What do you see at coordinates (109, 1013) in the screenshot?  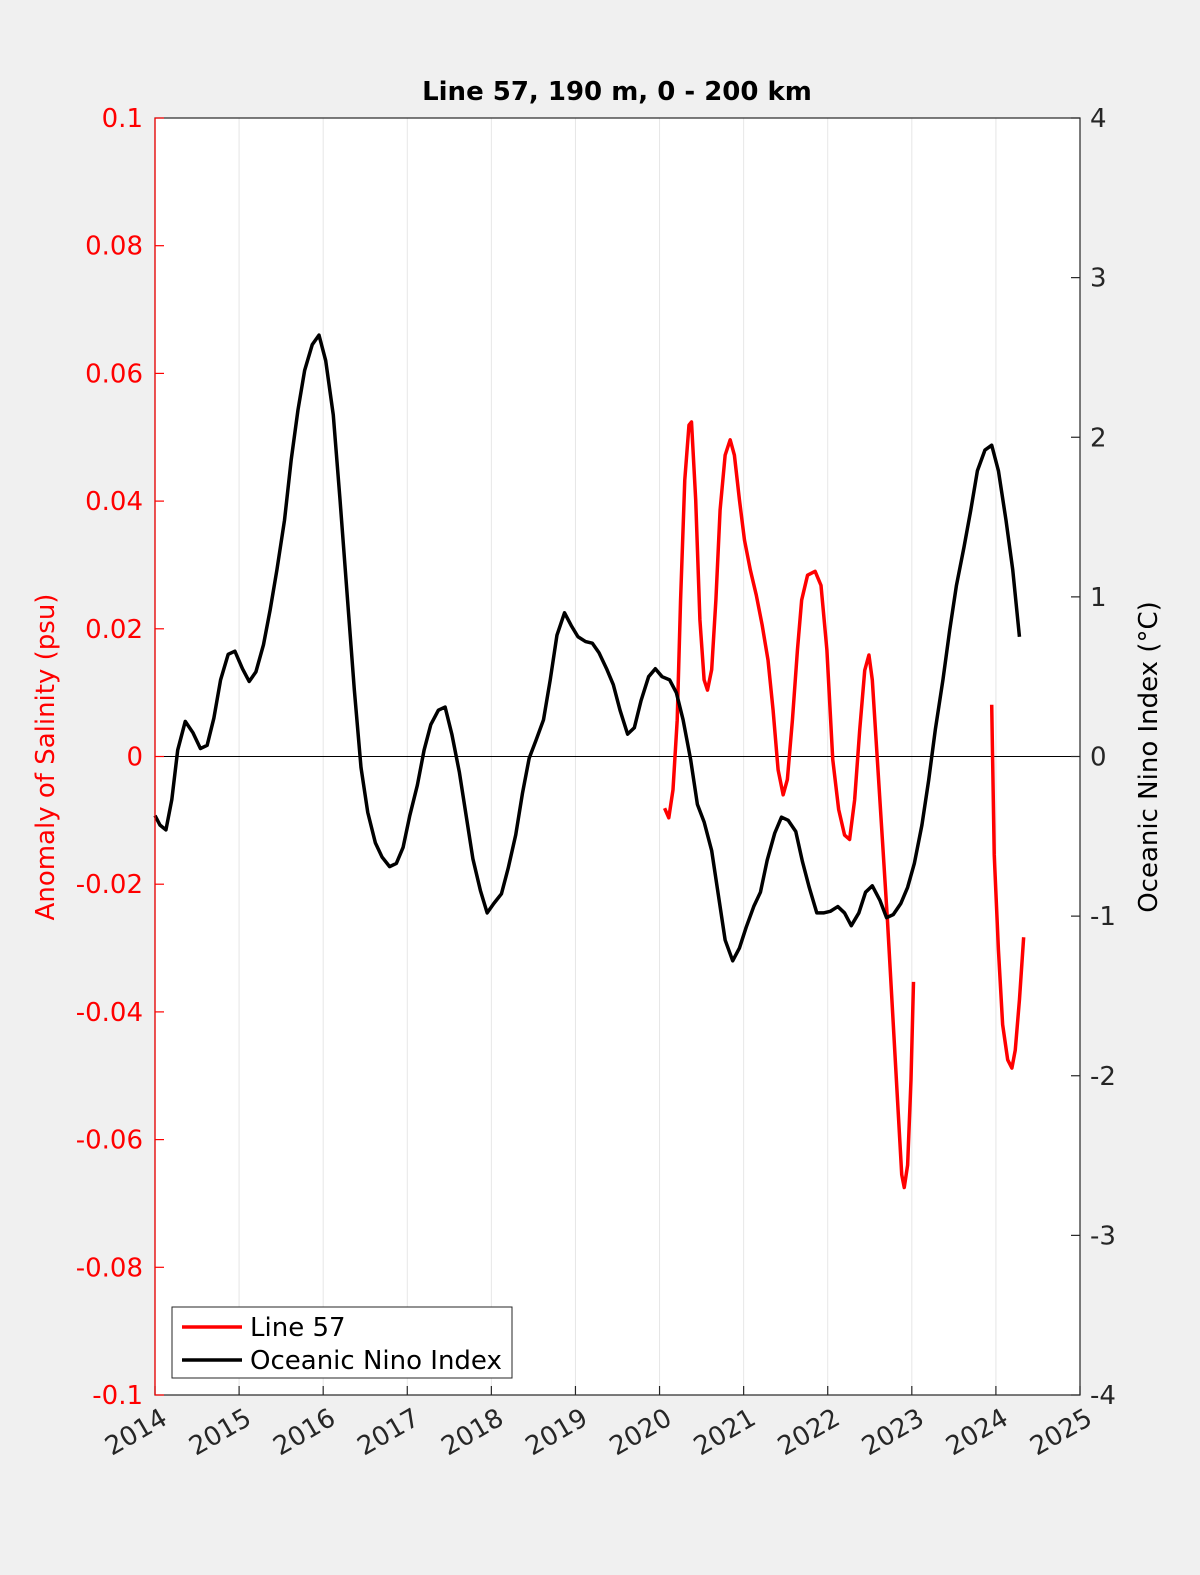 I see `y-tick-label: -0.04` at bounding box center [109, 1013].